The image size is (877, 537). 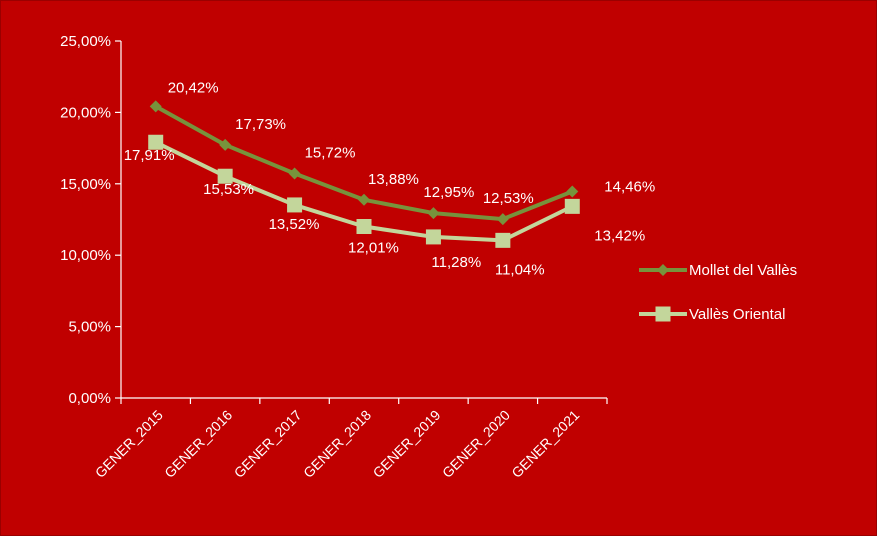 What do you see at coordinates (407, 444) in the screenshot?
I see `x-tick-label: GENER_2019` at bounding box center [407, 444].